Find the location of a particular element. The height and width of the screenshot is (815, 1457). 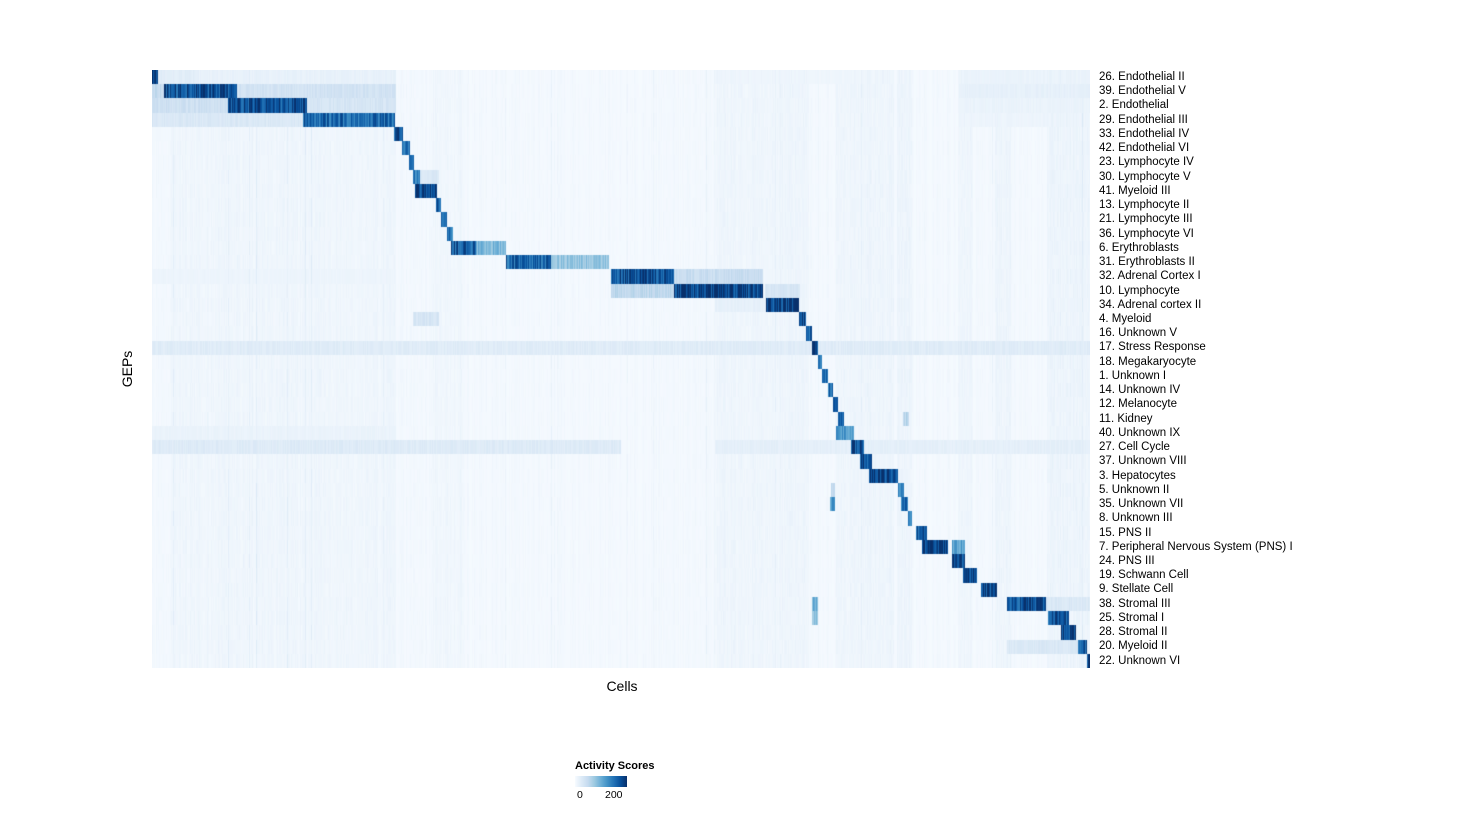

row-label: 15. PNS II is located at coordinates (1125, 532).